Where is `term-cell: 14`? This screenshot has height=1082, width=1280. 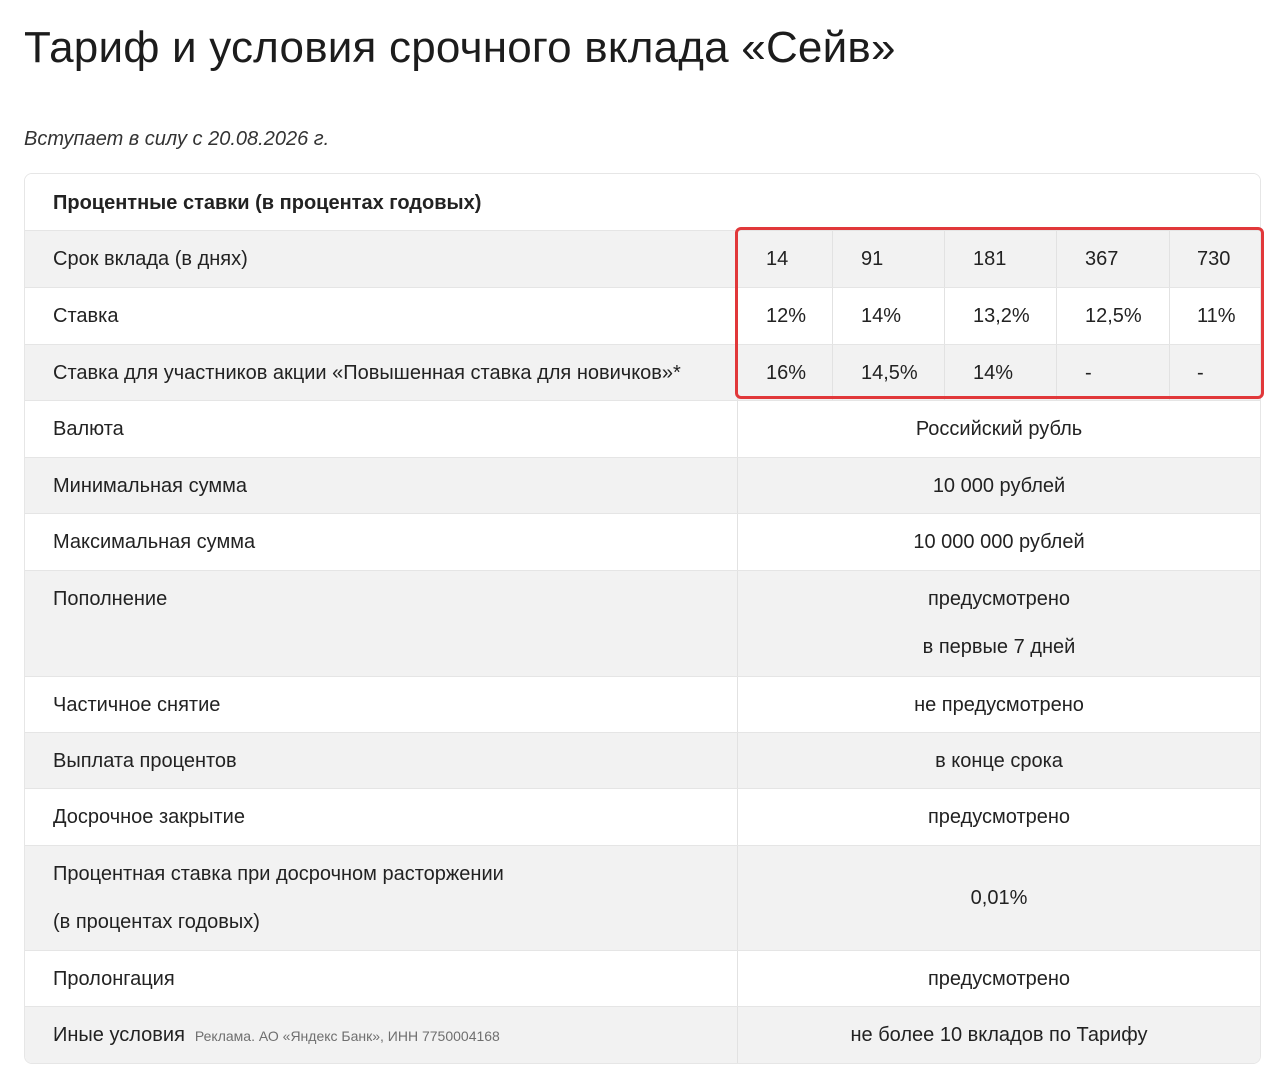 term-cell: 14 is located at coordinates (777, 259).